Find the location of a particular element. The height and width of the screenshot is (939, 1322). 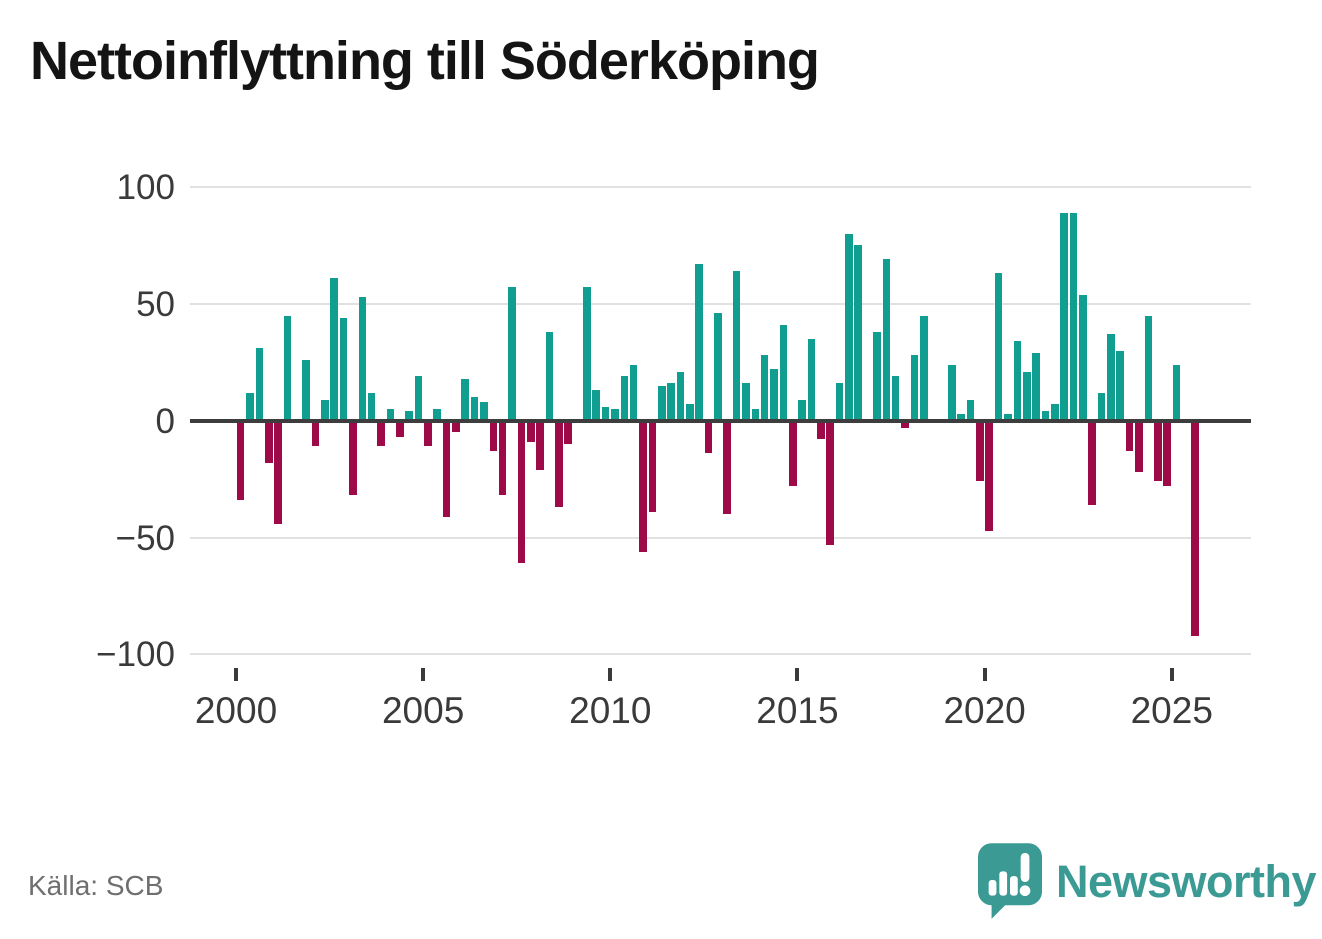

bar-2024-Q3 is located at coordinates (1157, 451).